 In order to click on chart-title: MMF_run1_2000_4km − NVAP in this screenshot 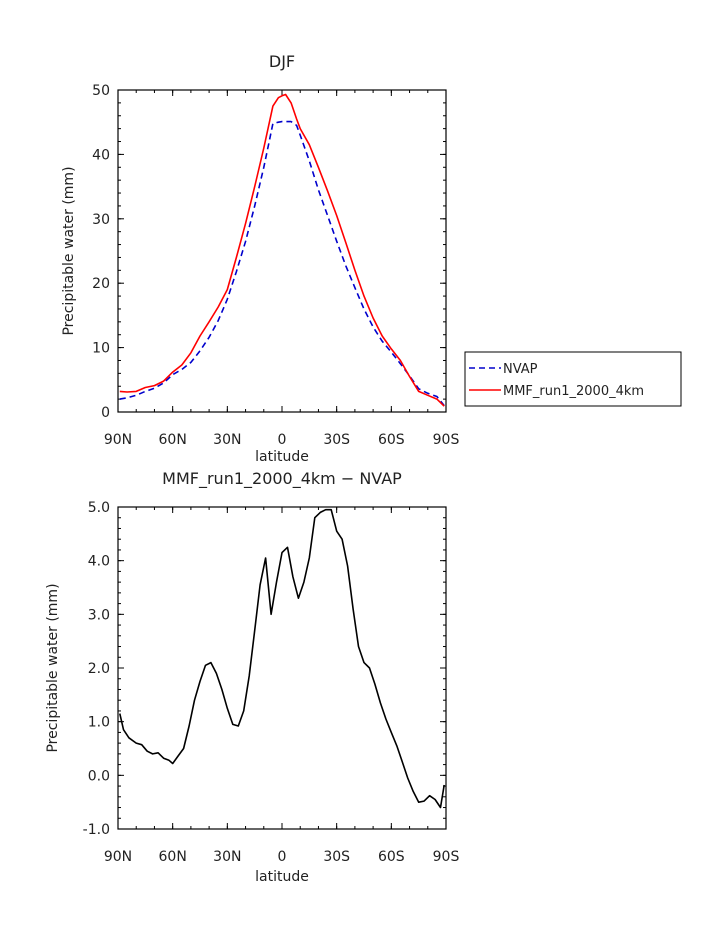, I will do `click(282, 479)`.